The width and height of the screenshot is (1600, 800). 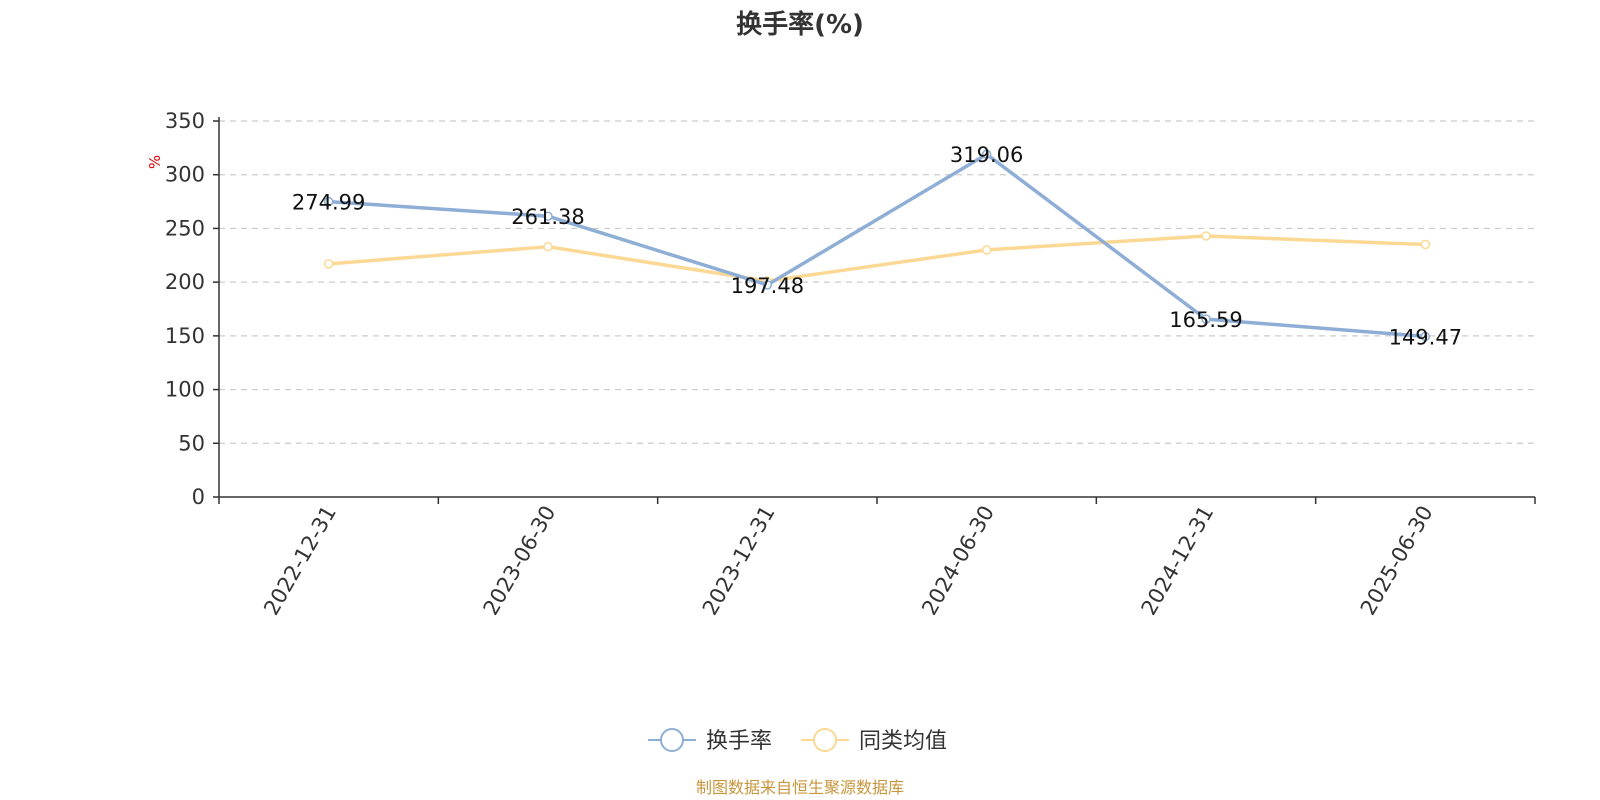 I want to click on data-label: 274.99, so click(x=328, y=203).